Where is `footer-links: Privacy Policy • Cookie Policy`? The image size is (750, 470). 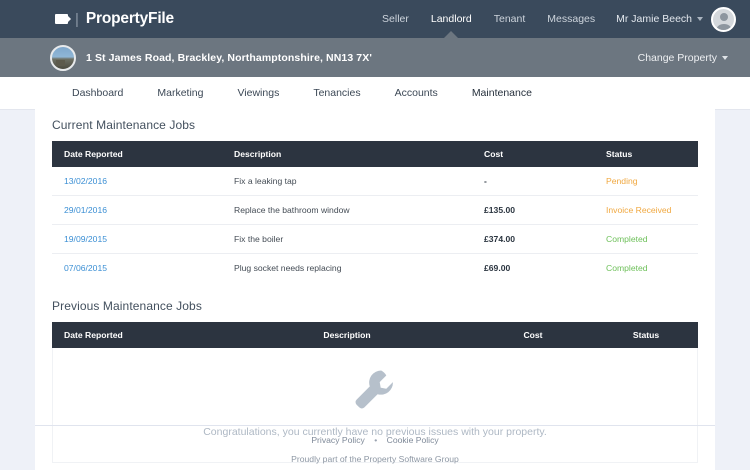
footer-links: Privacy Policy • Cookie Policy is located at coordinates (375, 440).